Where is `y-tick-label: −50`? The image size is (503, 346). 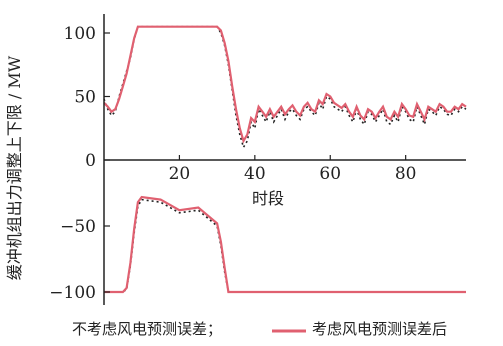 y-tick-label: −50 is located at coordinates (78, 227).